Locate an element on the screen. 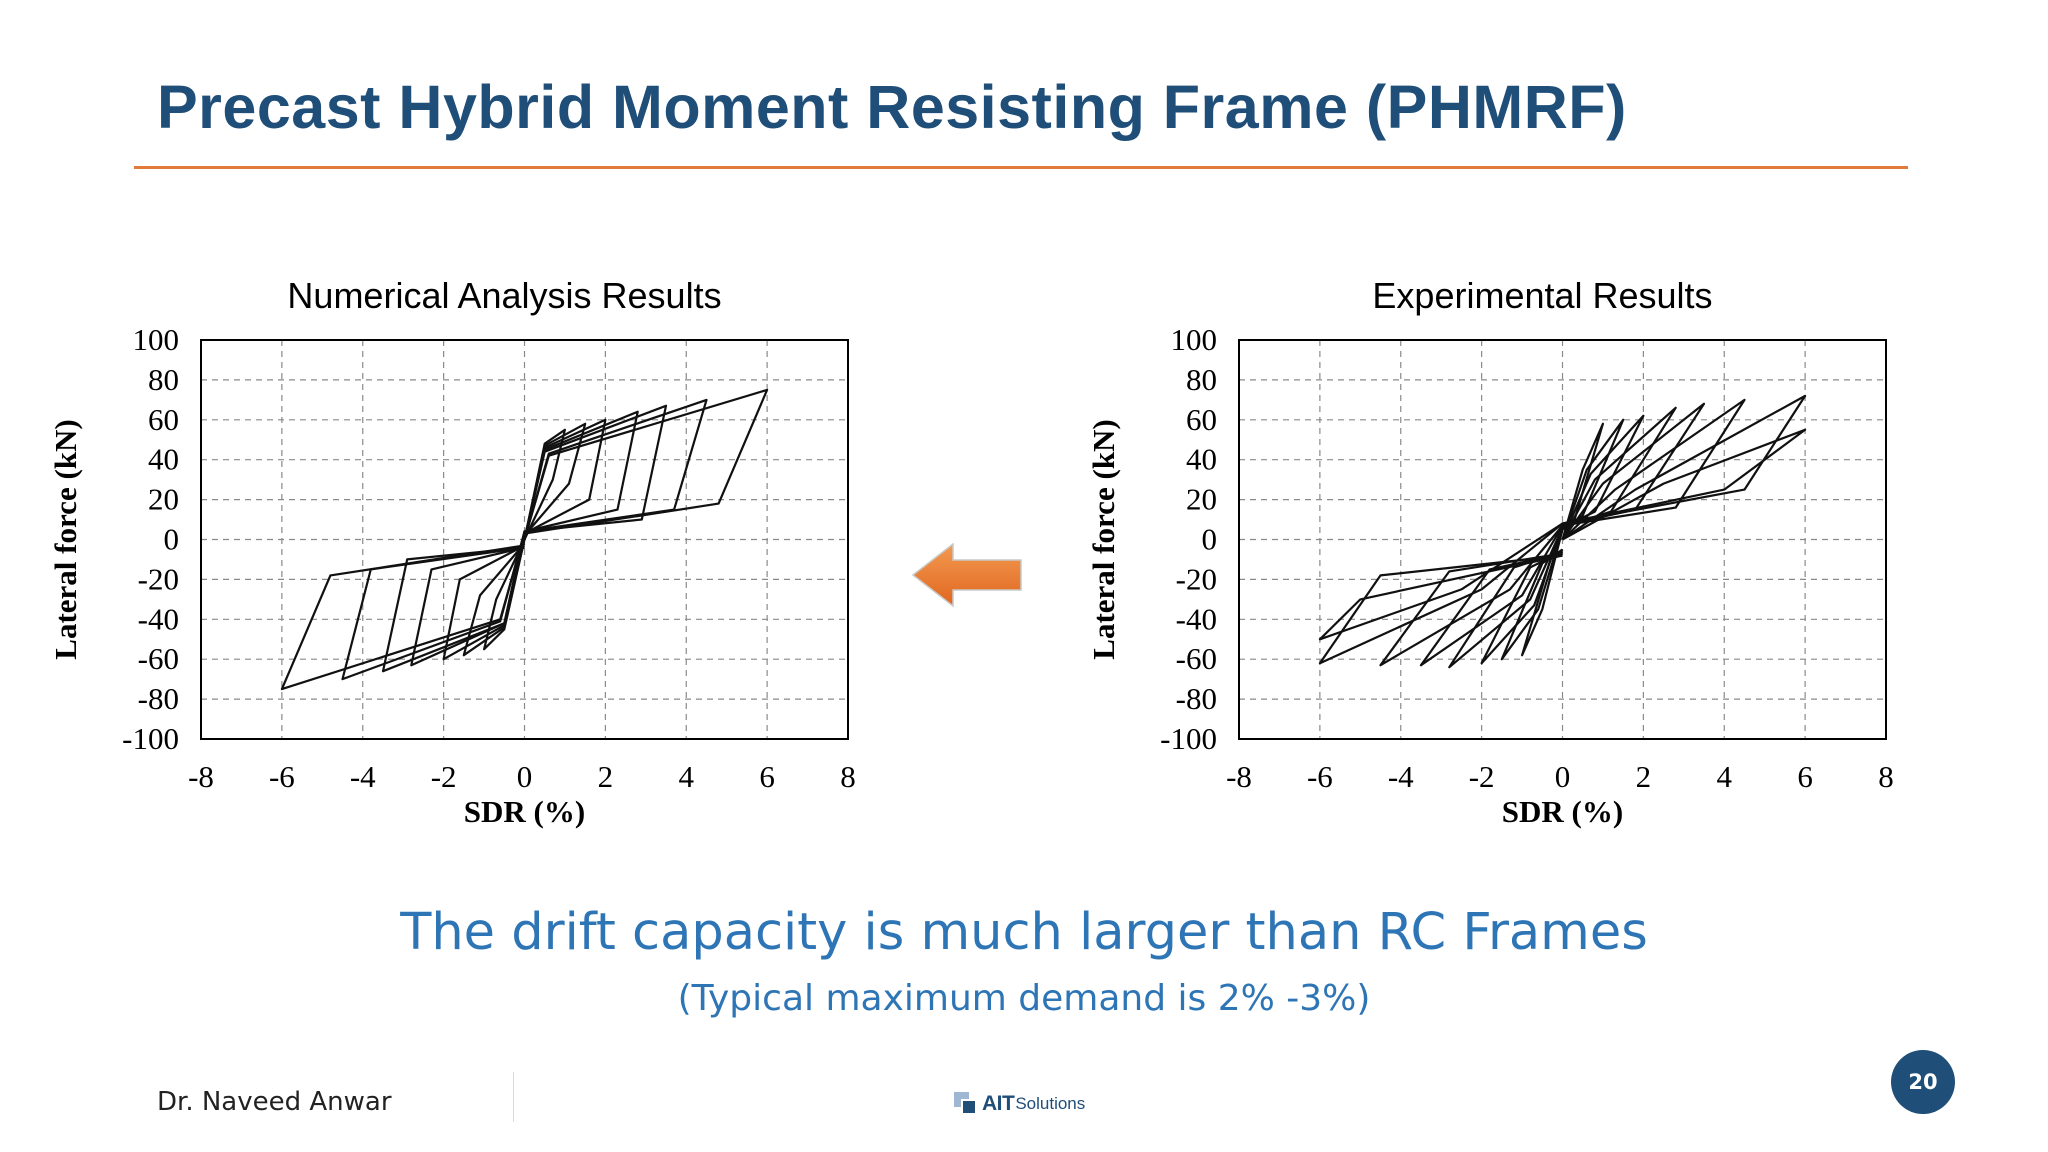 This screenshot has height=1152, width=2048. logo-text-rest: Solutions is located at coordinates (1050, 1103).